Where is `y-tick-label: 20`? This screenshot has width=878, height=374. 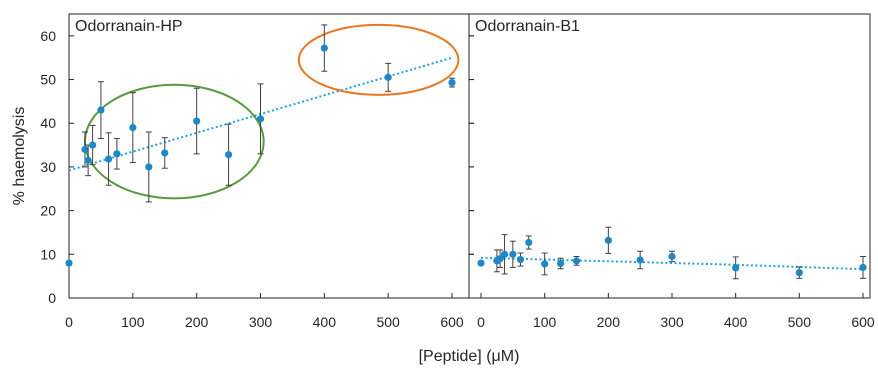
y-tick-label: 20 is located at coordinates (48, 211).